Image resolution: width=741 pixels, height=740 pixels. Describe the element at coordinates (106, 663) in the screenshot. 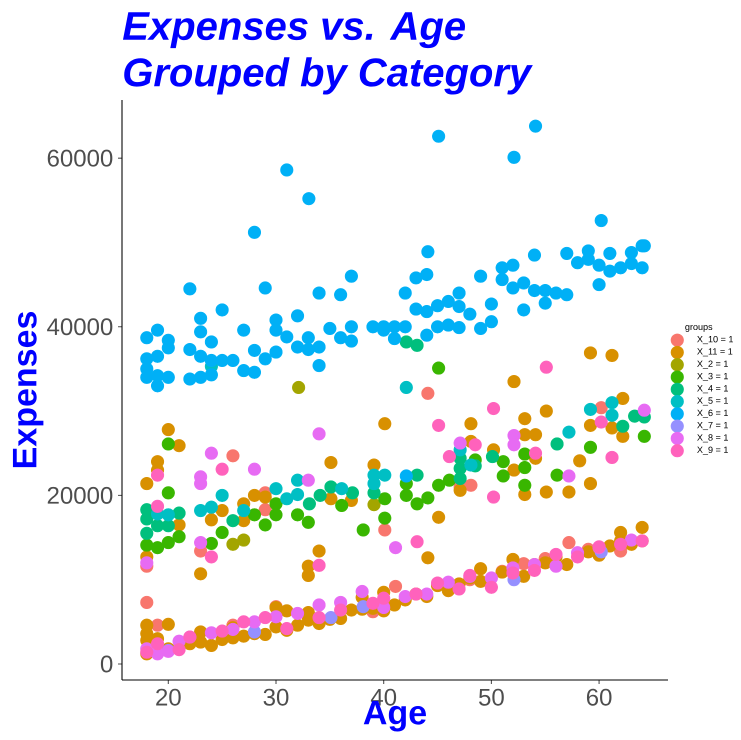

I see `y-tick-label: 0` at that location.